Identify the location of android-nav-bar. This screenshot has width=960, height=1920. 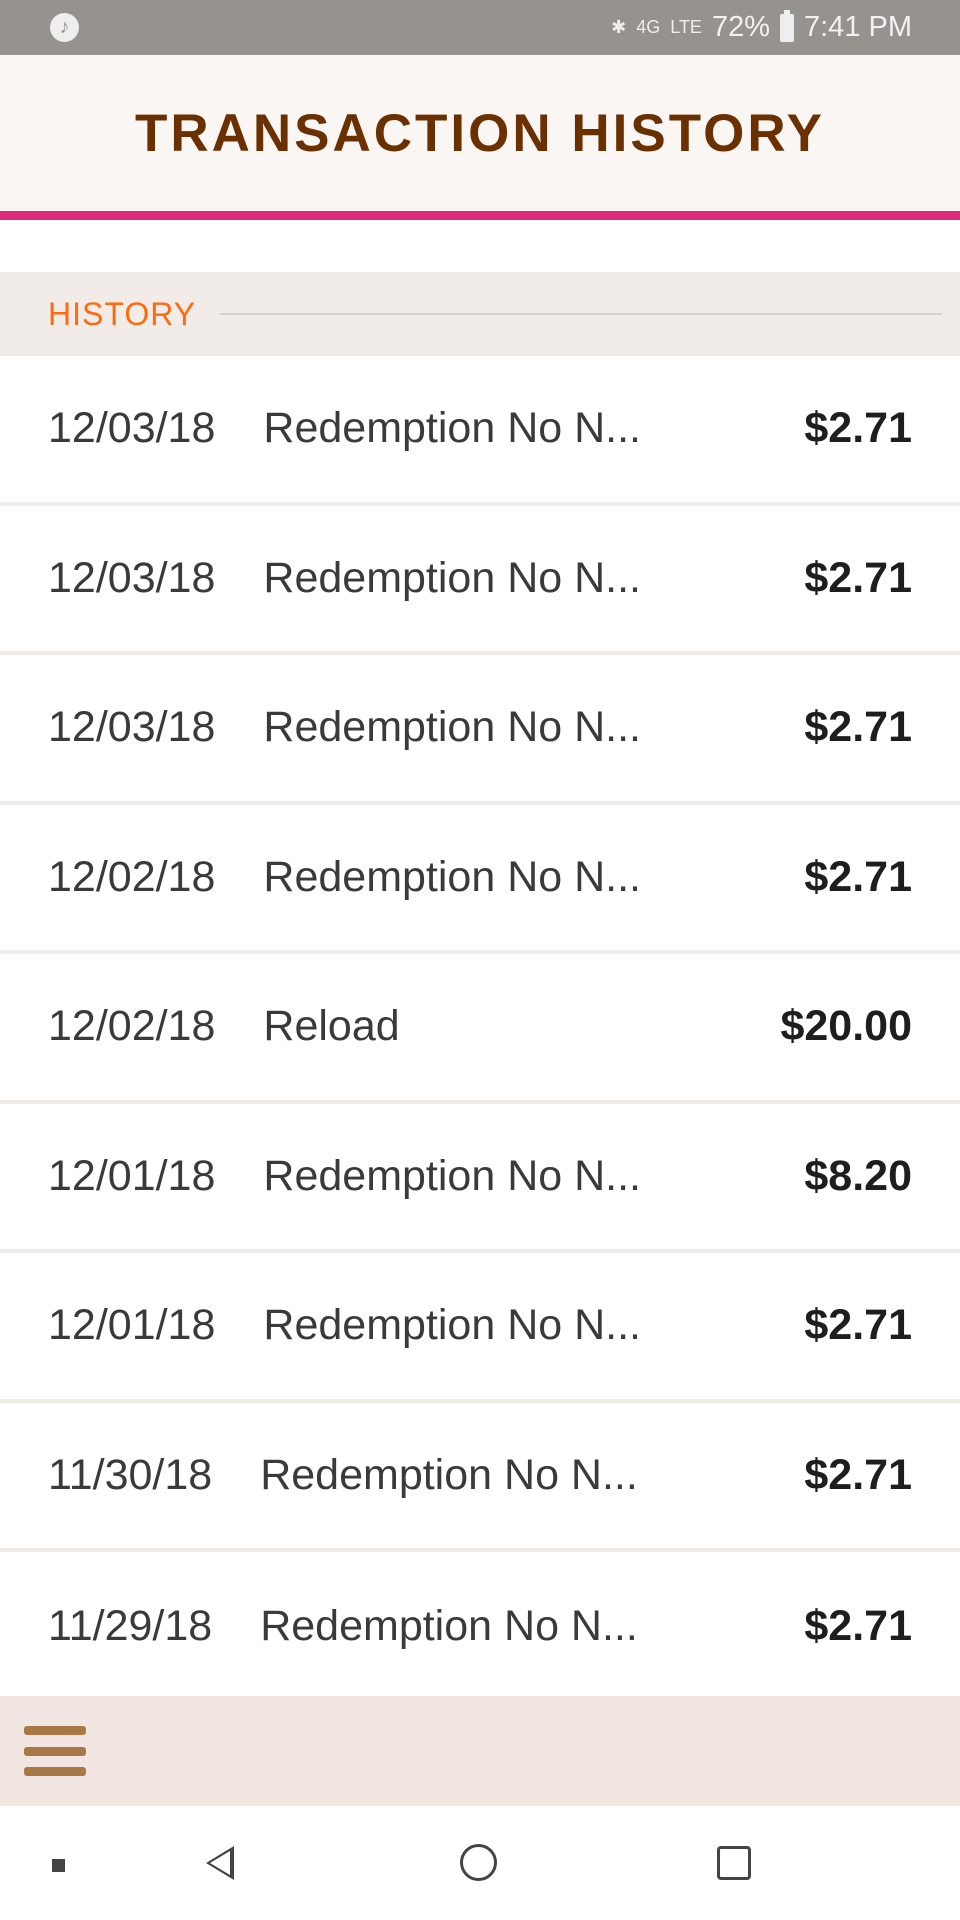
(480, 1863).